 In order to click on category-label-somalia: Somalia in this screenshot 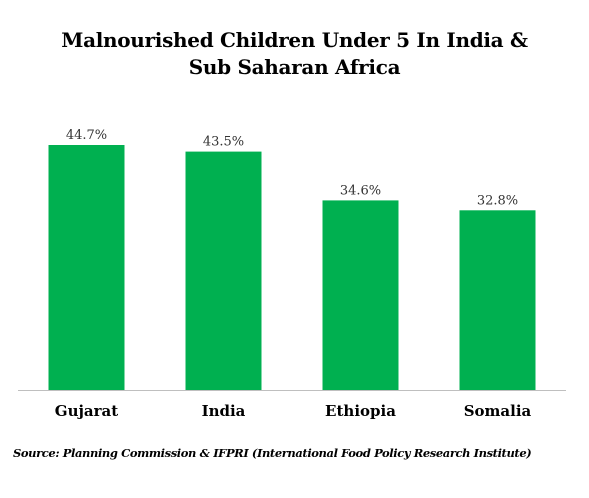, I will do `click(498, 411)`.